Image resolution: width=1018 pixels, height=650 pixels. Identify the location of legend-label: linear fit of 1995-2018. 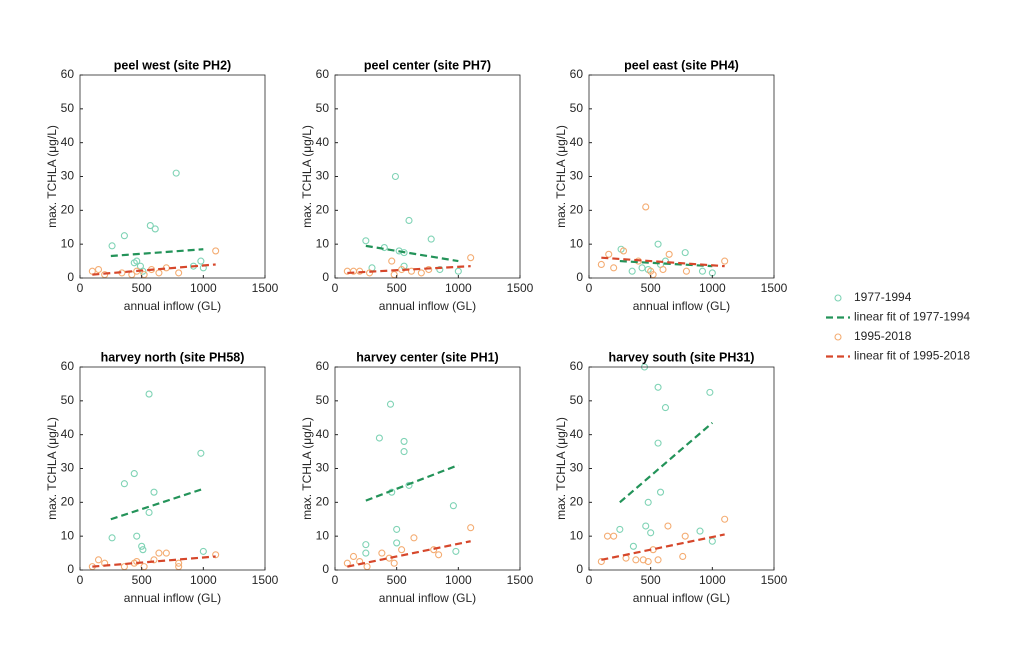
(912, 356).